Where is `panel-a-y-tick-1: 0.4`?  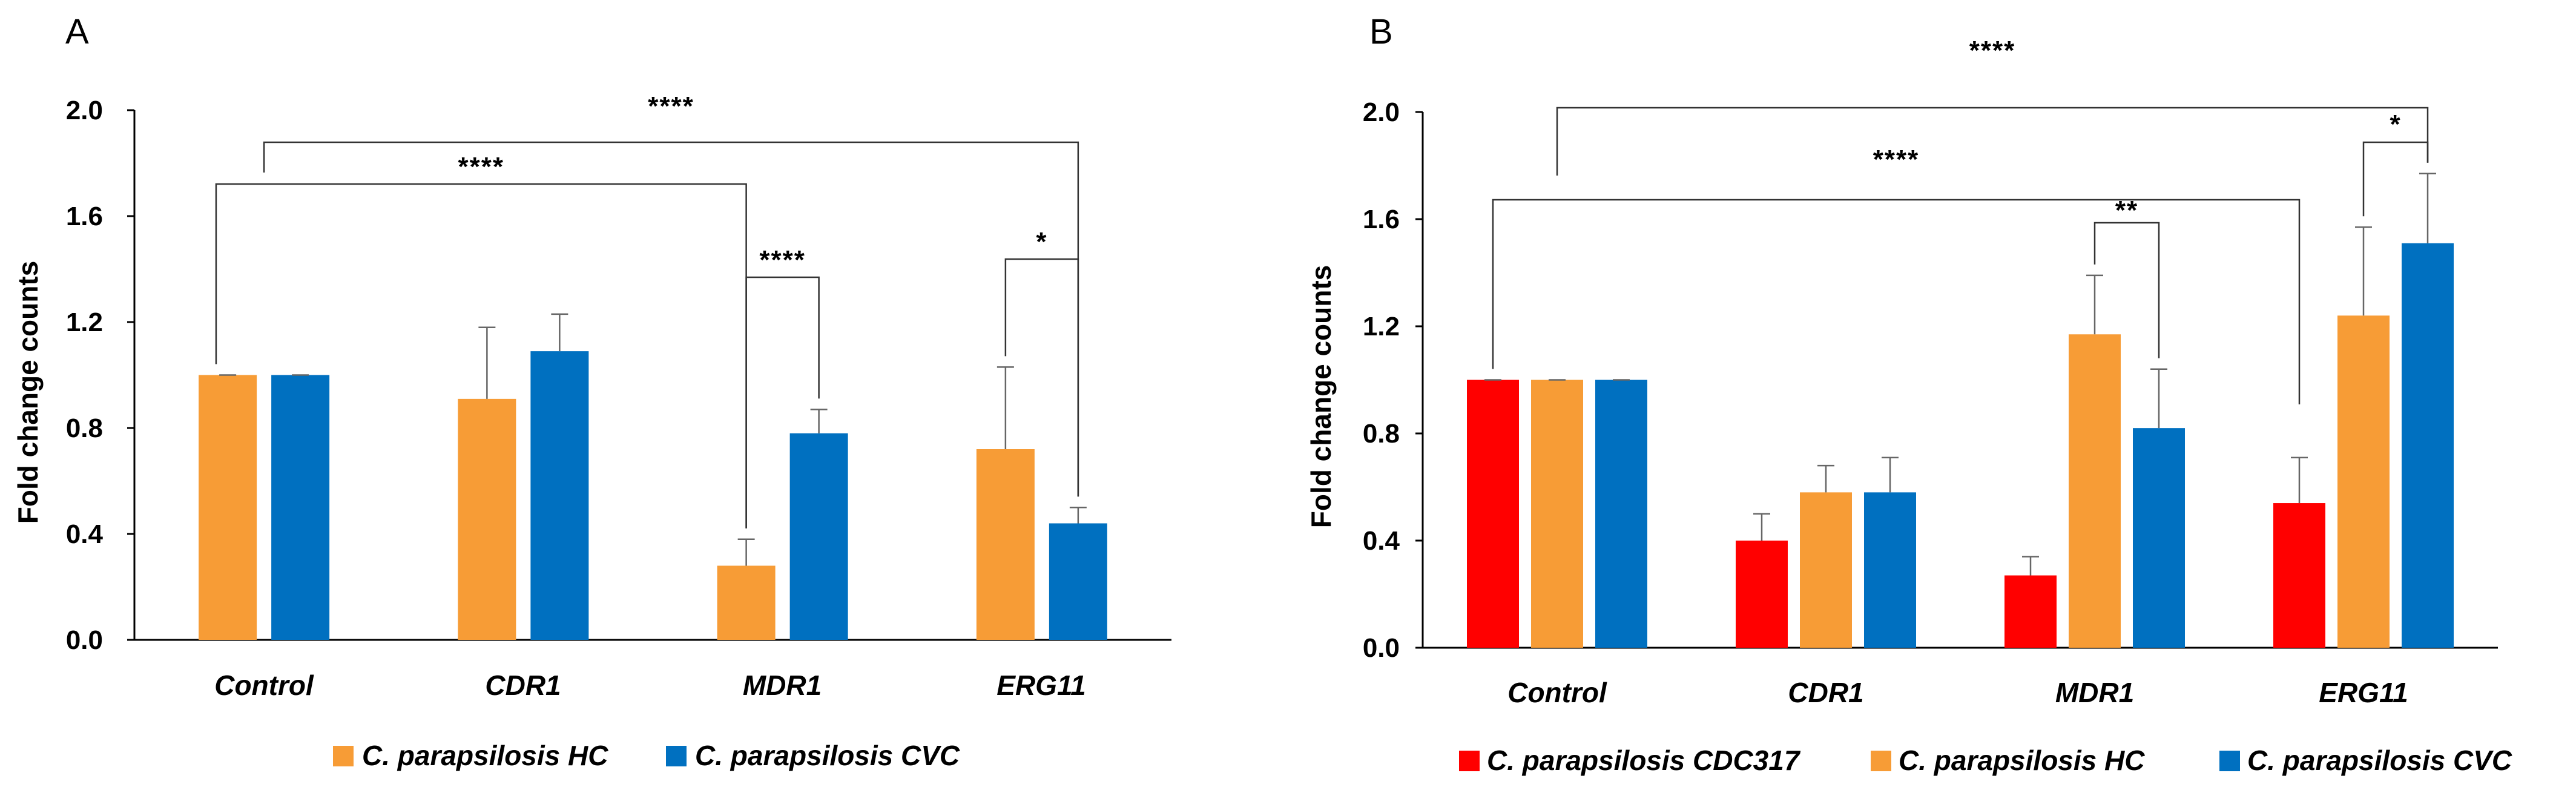 panel-a-y-tick-1: 0.4 is located at coordinates (85, 534).